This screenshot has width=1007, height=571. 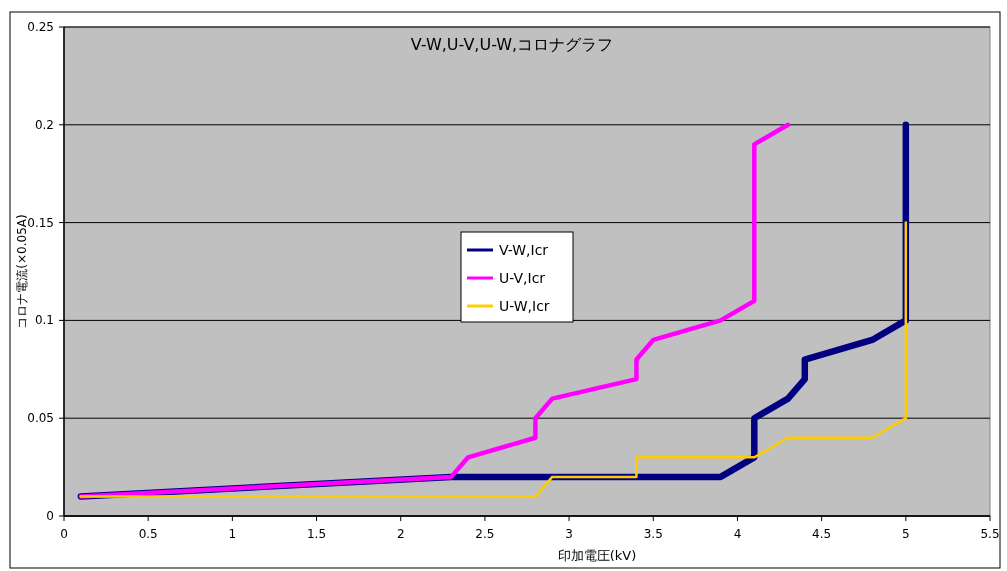 I want to click on legend-label: U-W,Icr, so click(x=524, y=306).